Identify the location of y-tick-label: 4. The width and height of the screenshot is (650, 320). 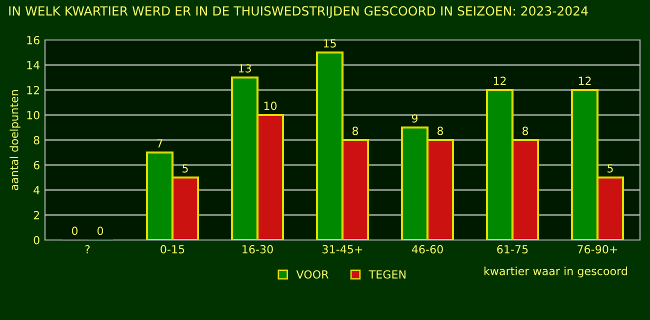
(37, 190).